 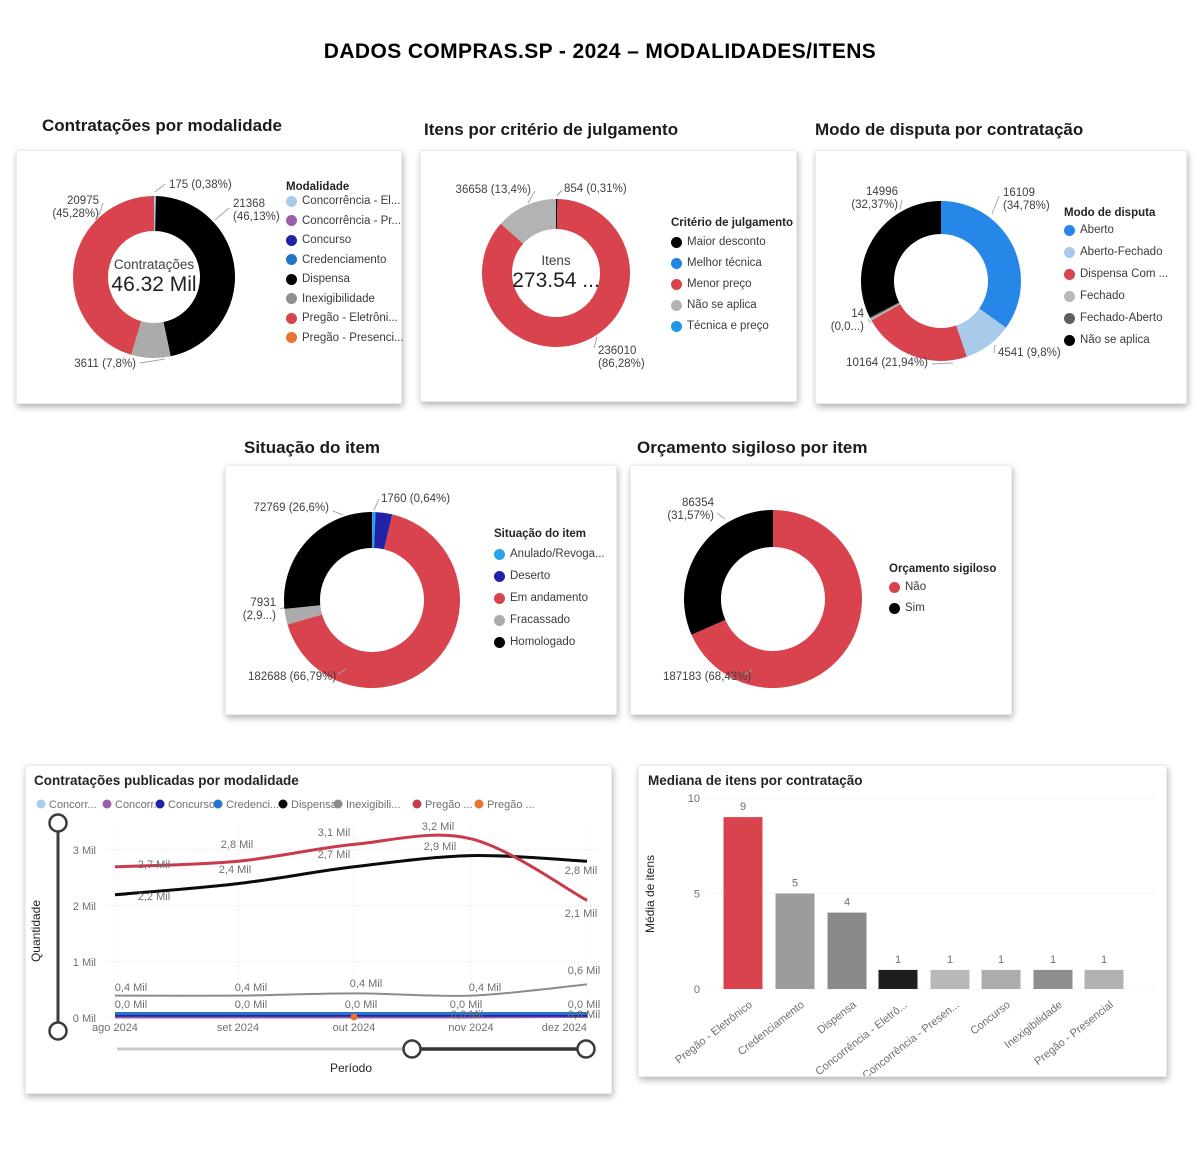 I want to click on donut-slice-Anulado/Revogado, so click(x=374, y=530).